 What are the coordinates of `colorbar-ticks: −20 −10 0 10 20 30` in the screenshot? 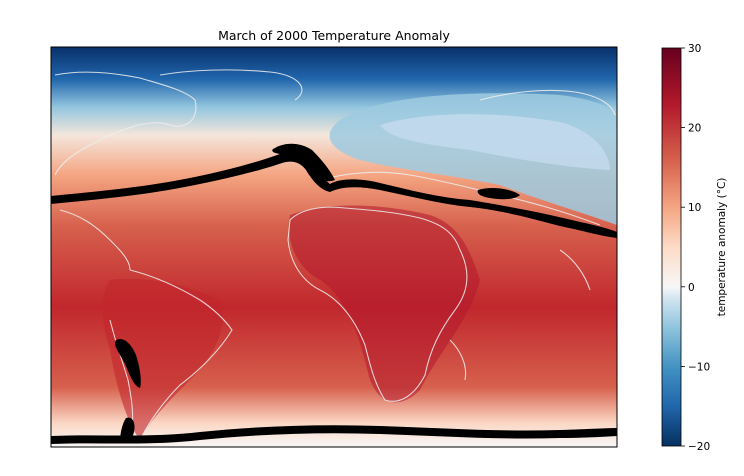 It's located at (695, 248).